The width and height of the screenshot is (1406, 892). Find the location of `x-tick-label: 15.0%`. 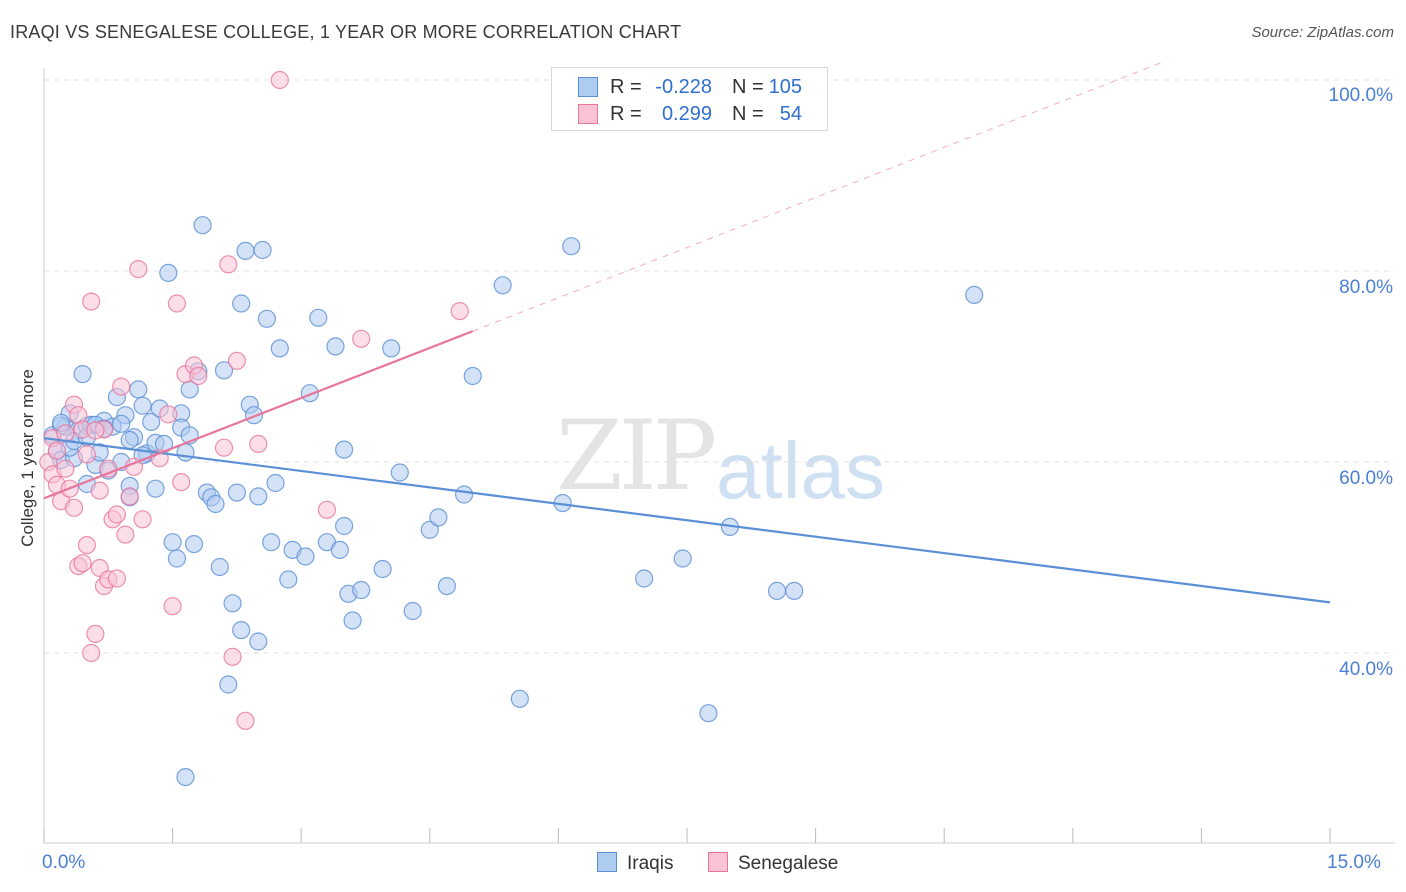

x-tick-label: 15.0% is located at coordinates (1354, 862).